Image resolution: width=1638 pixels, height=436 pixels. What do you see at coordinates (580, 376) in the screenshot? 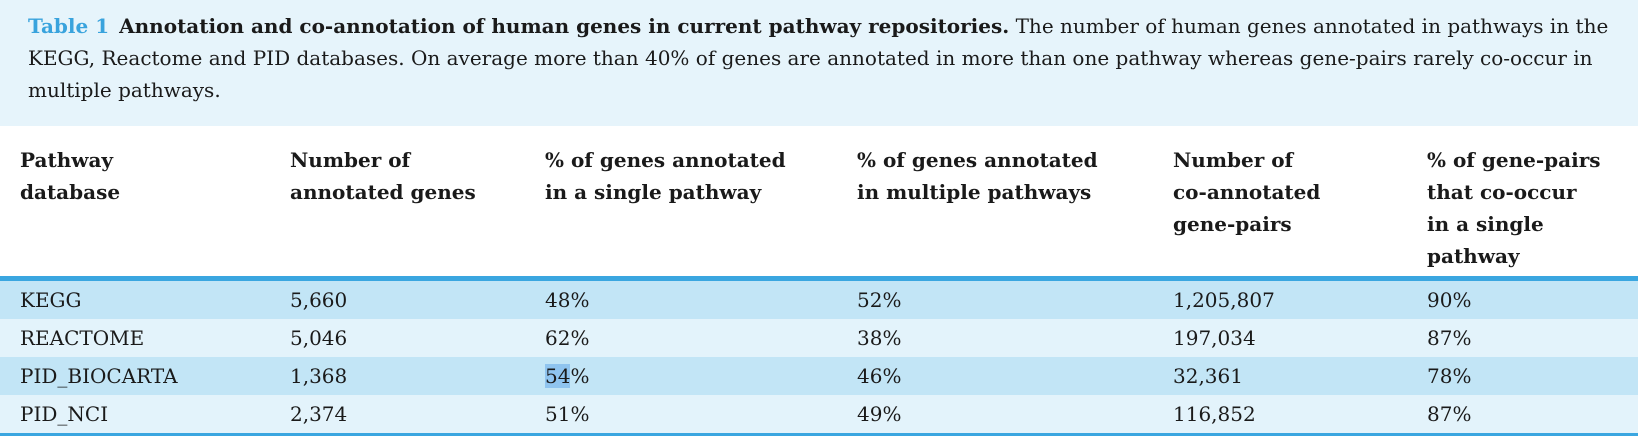
I see `cell-text-remainder: %` at bounding box center [580, 376].